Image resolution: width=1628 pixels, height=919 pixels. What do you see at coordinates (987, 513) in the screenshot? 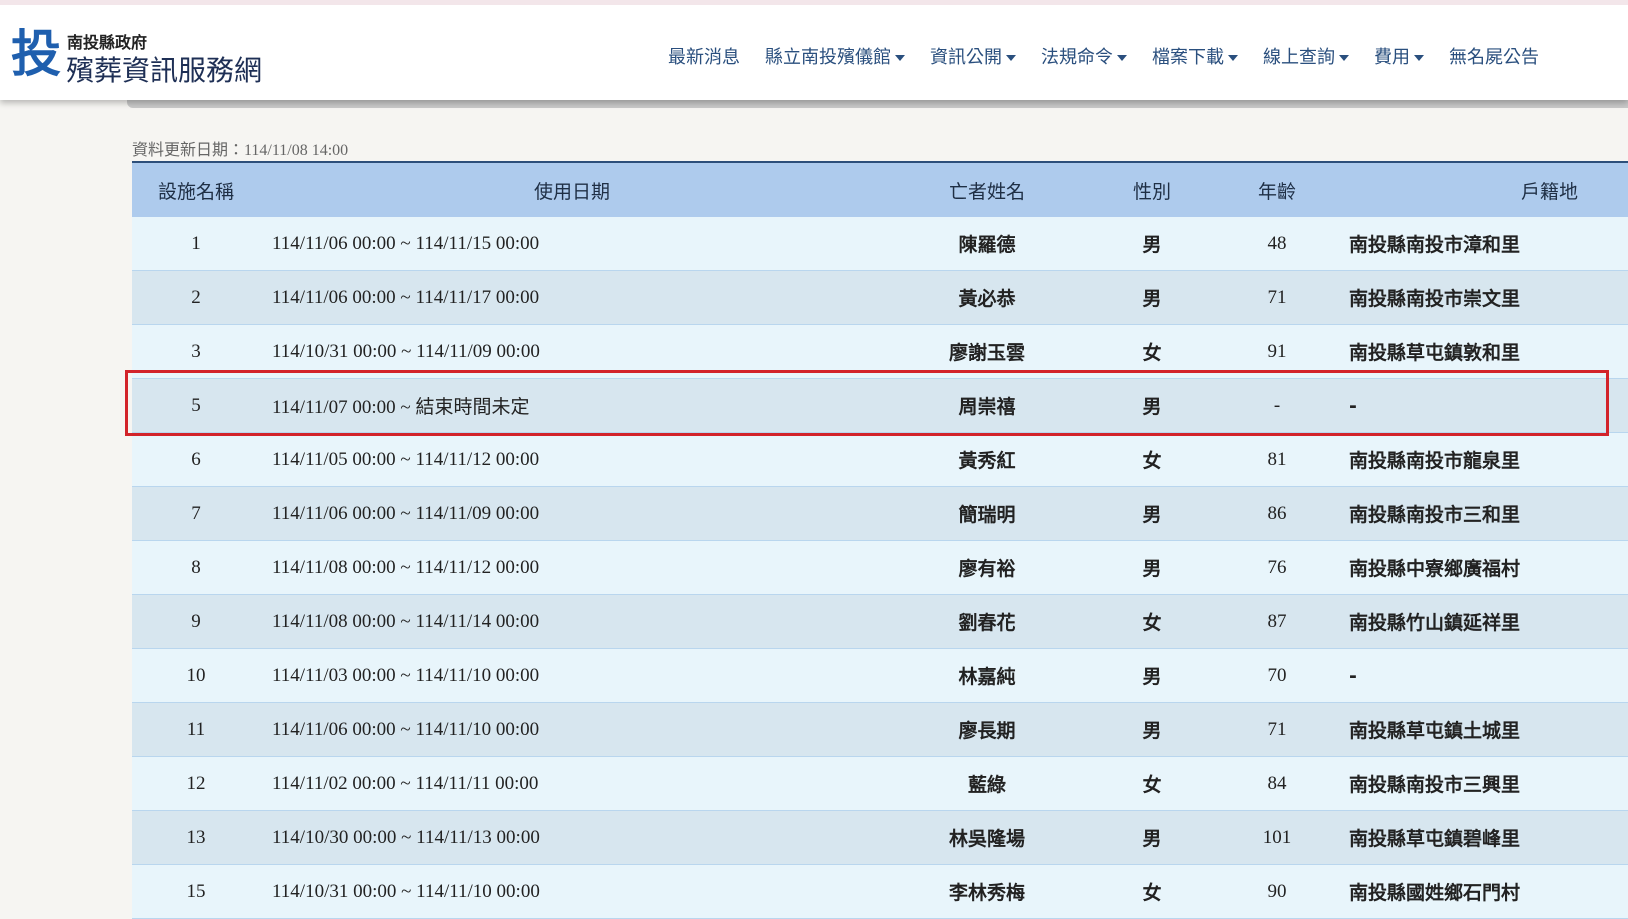
I see `table-cell: 簡瑞明` at bounding box center [987, 513].